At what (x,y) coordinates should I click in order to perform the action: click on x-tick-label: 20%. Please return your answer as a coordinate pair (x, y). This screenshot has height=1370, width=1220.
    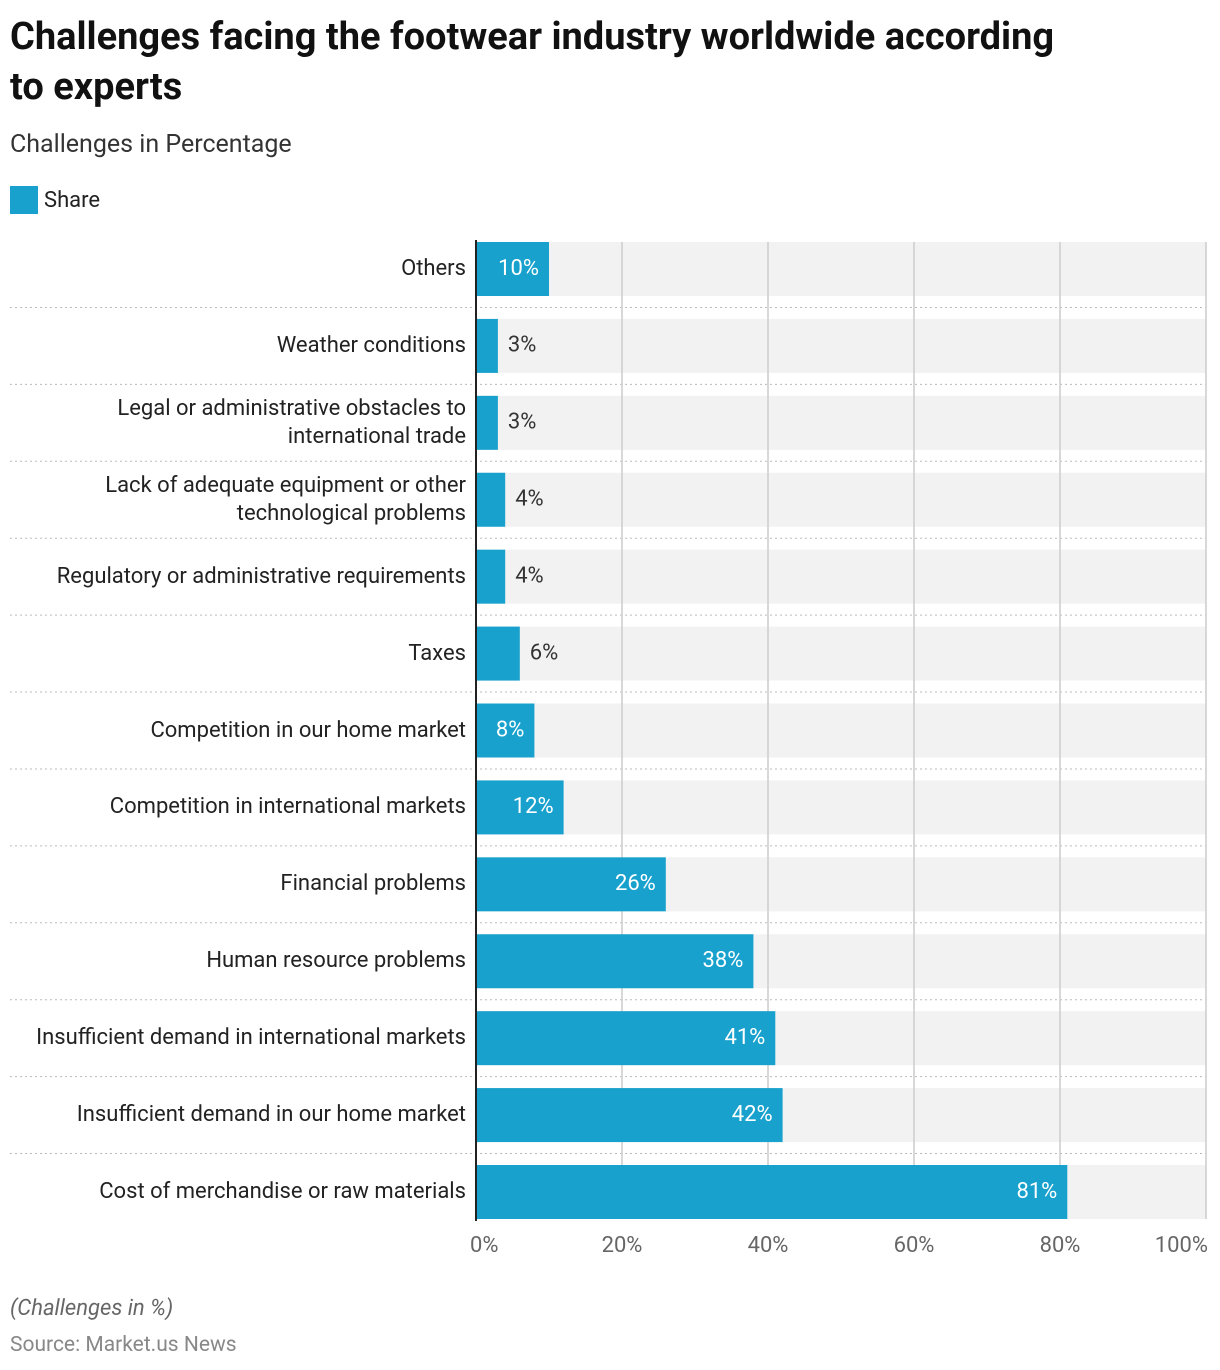
    Looking at the image, I should click on (622, 1245).